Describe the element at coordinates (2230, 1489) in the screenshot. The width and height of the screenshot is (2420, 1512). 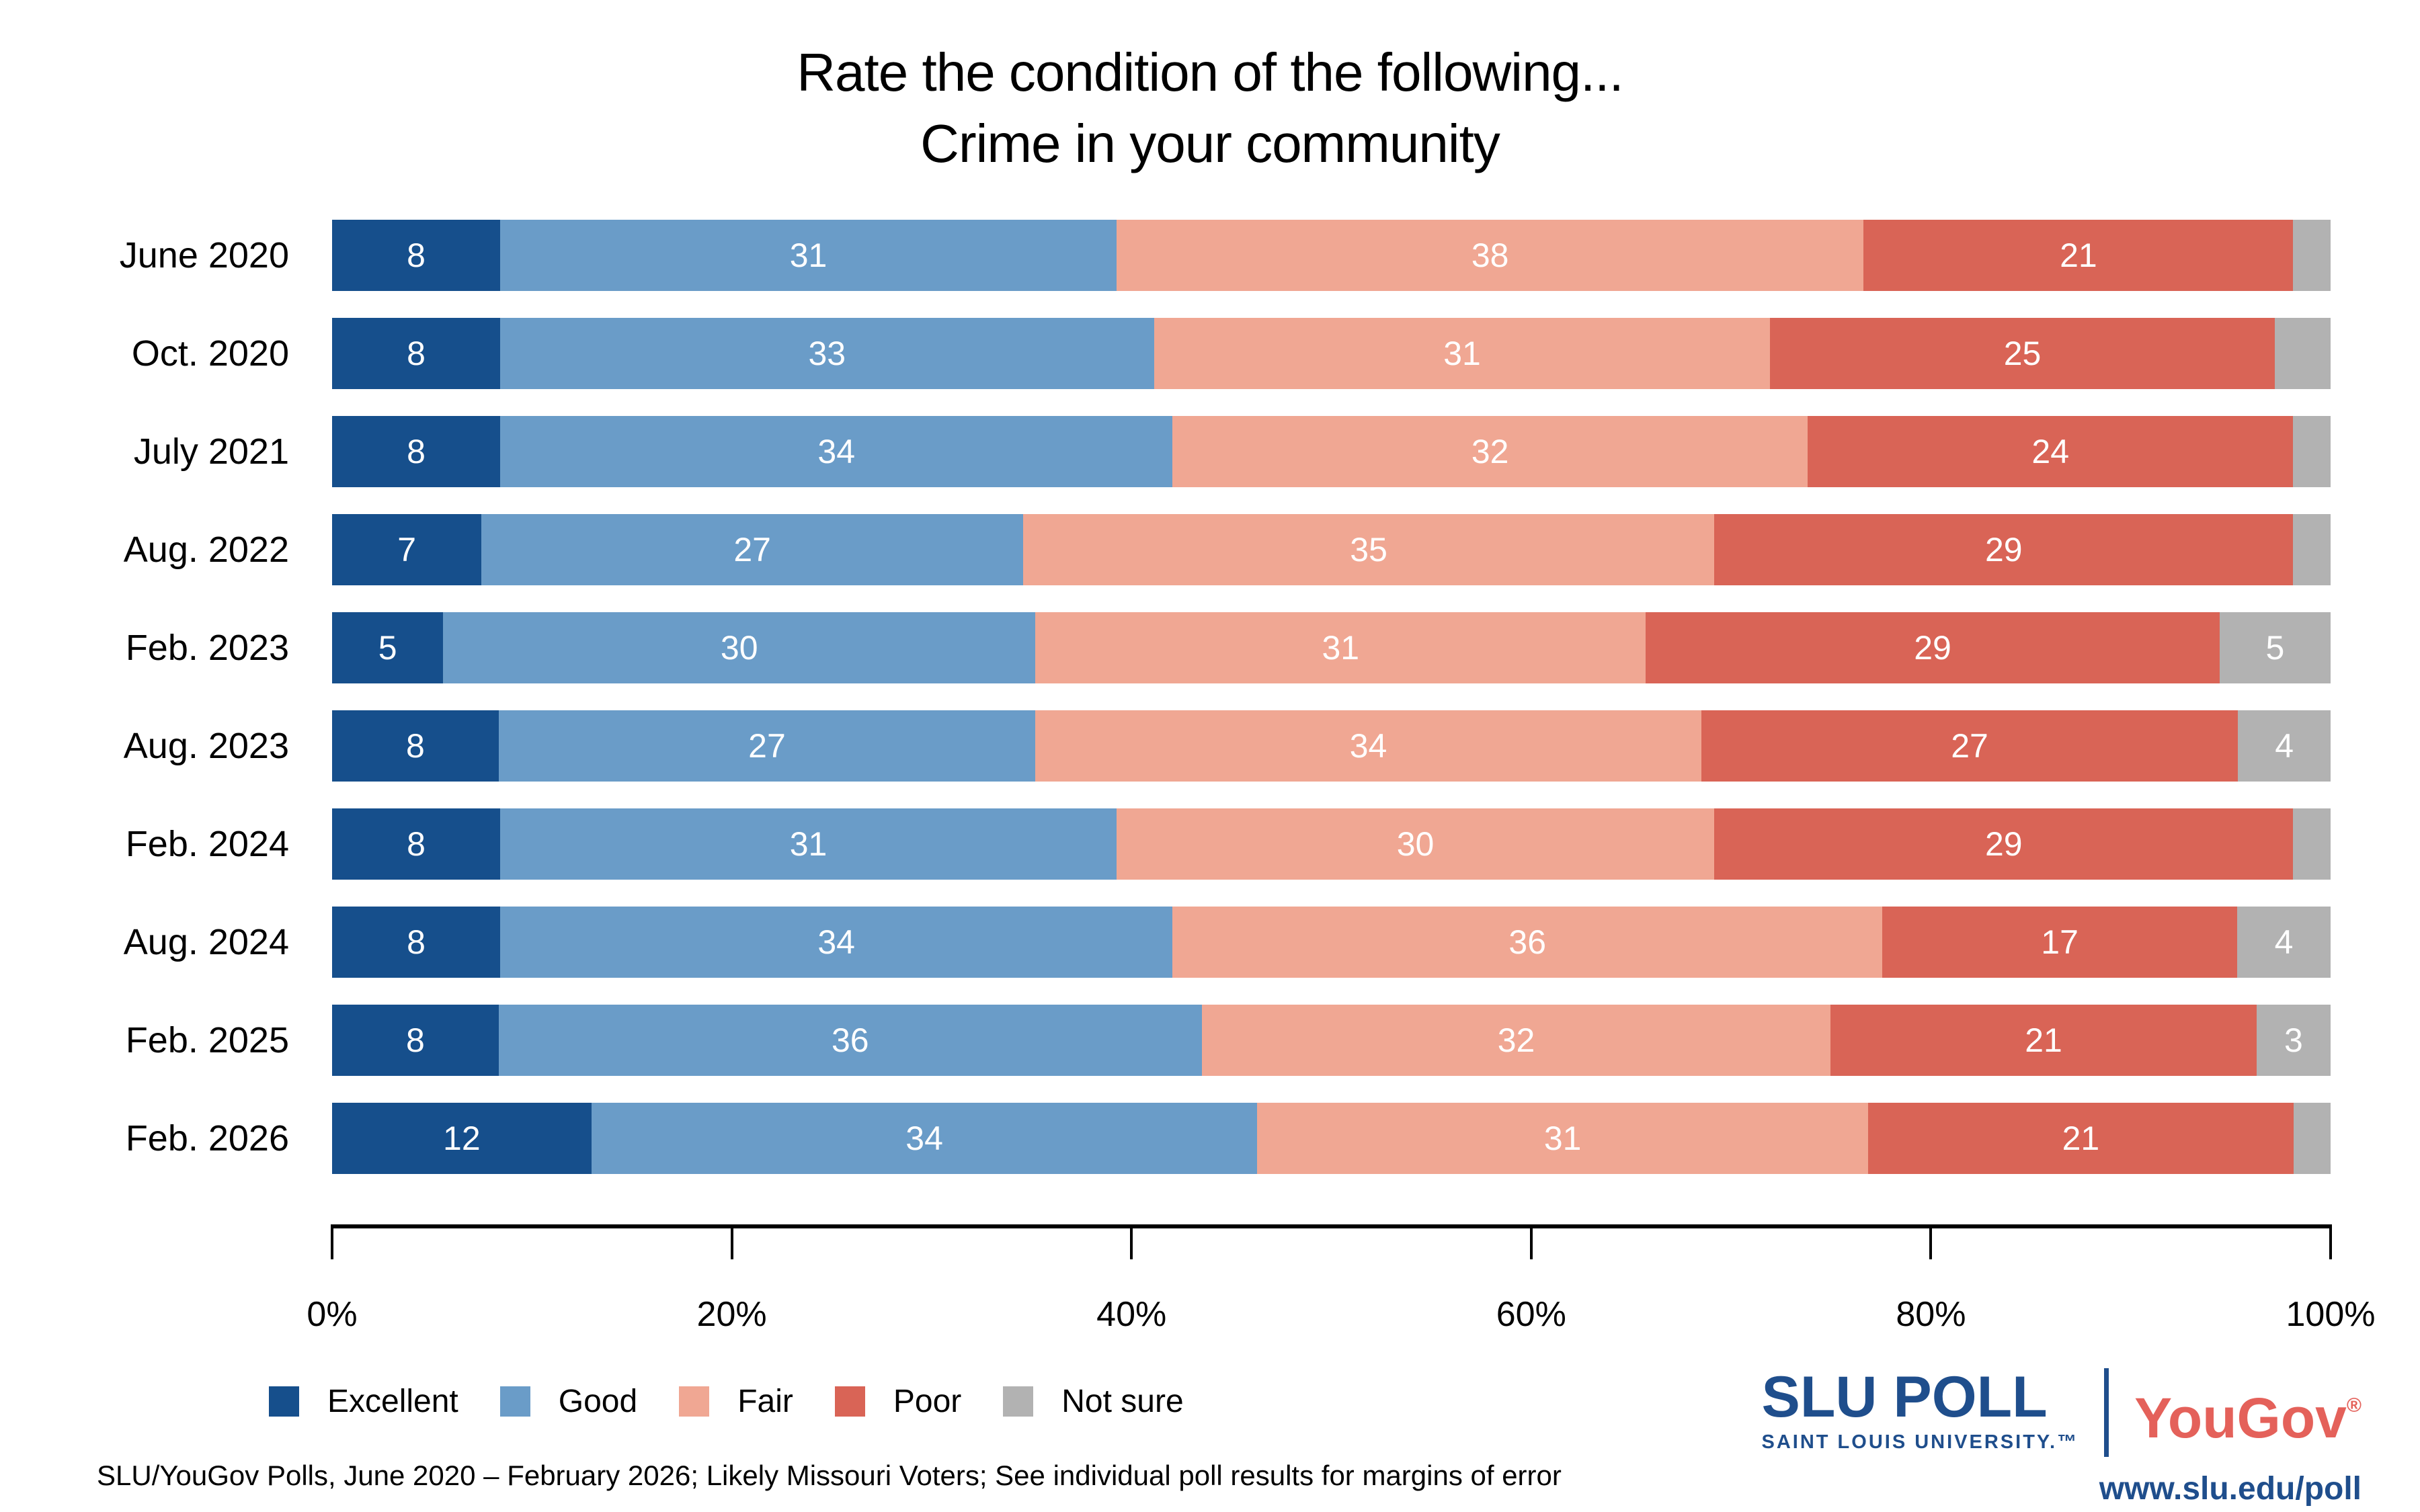
I see `slu-poll-url: www.slu.edu/poll` at that location.